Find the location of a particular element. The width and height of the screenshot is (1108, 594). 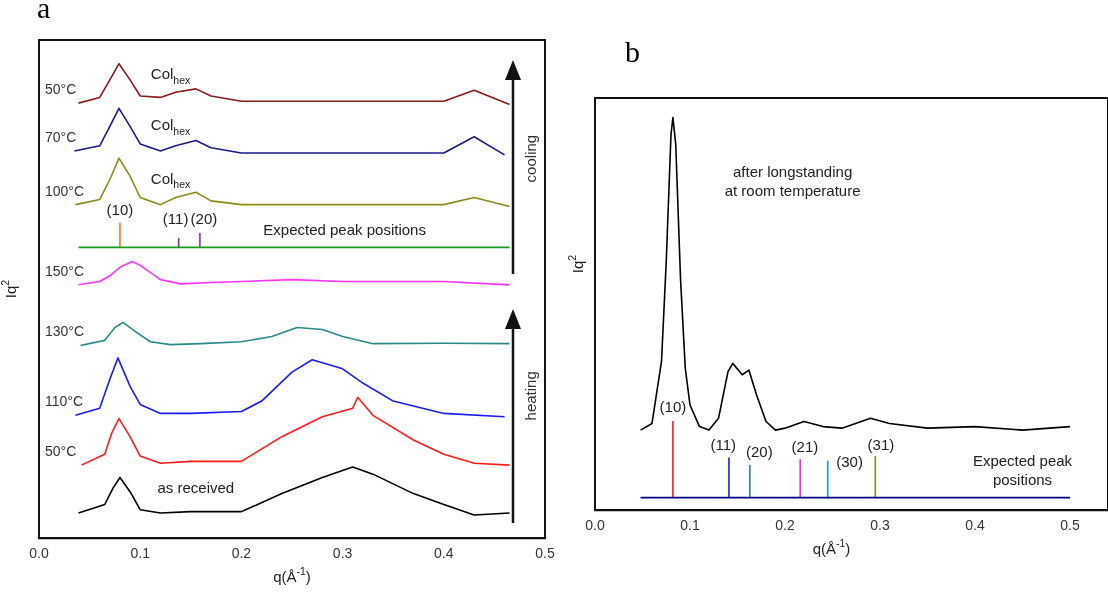

series-label: 150°C is located at coordinates (65, 270).